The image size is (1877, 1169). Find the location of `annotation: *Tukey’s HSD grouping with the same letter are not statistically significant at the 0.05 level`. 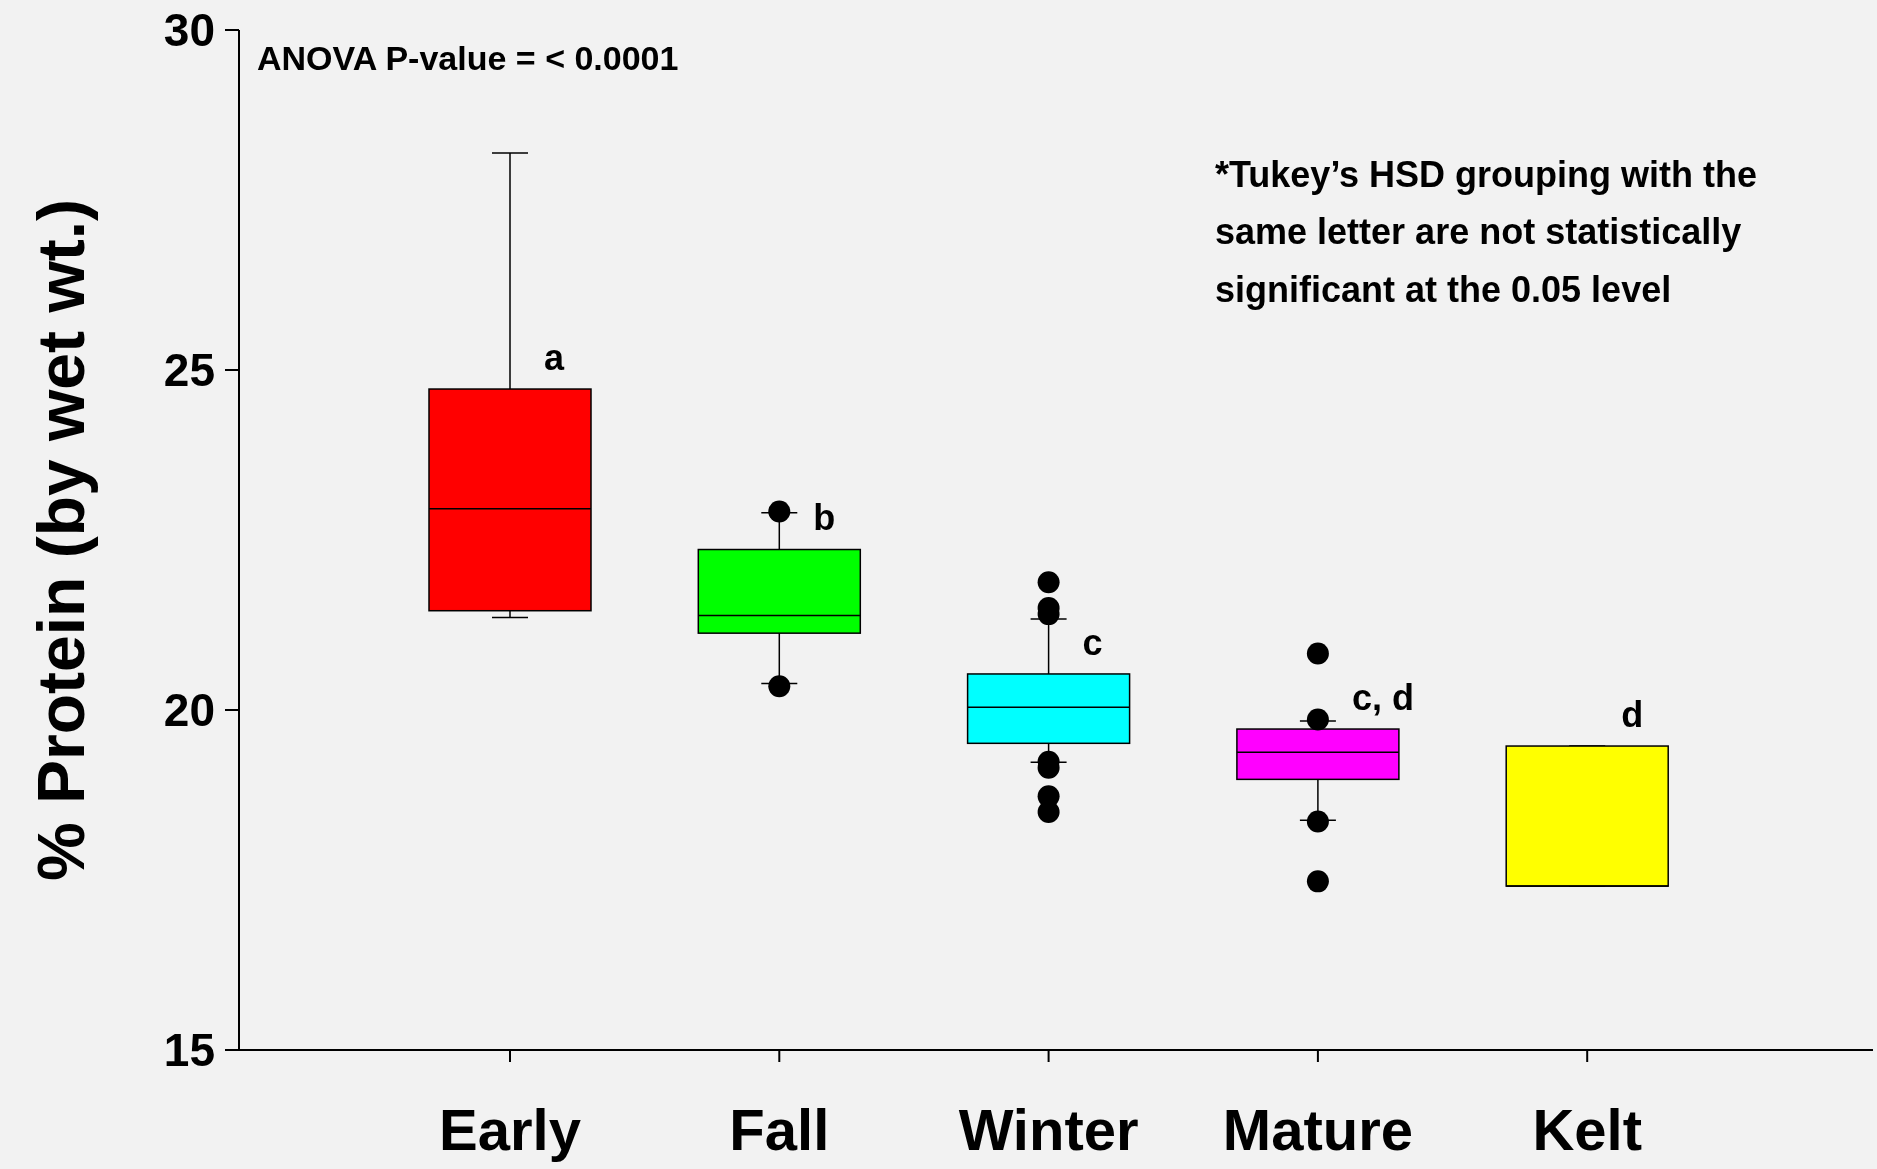

annotation: *Tukey’s HSD grouping with the same letter are not statistically significant at the 0.05 level is located at coordinates (1486, 231).